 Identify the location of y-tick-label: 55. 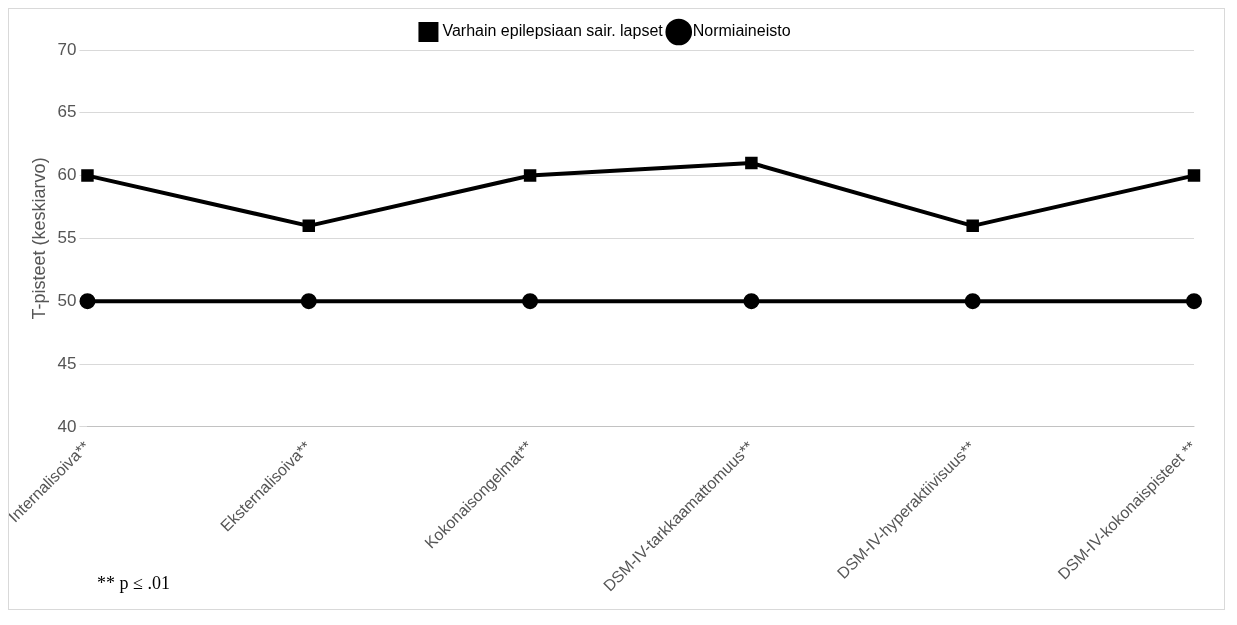
(67, 238).